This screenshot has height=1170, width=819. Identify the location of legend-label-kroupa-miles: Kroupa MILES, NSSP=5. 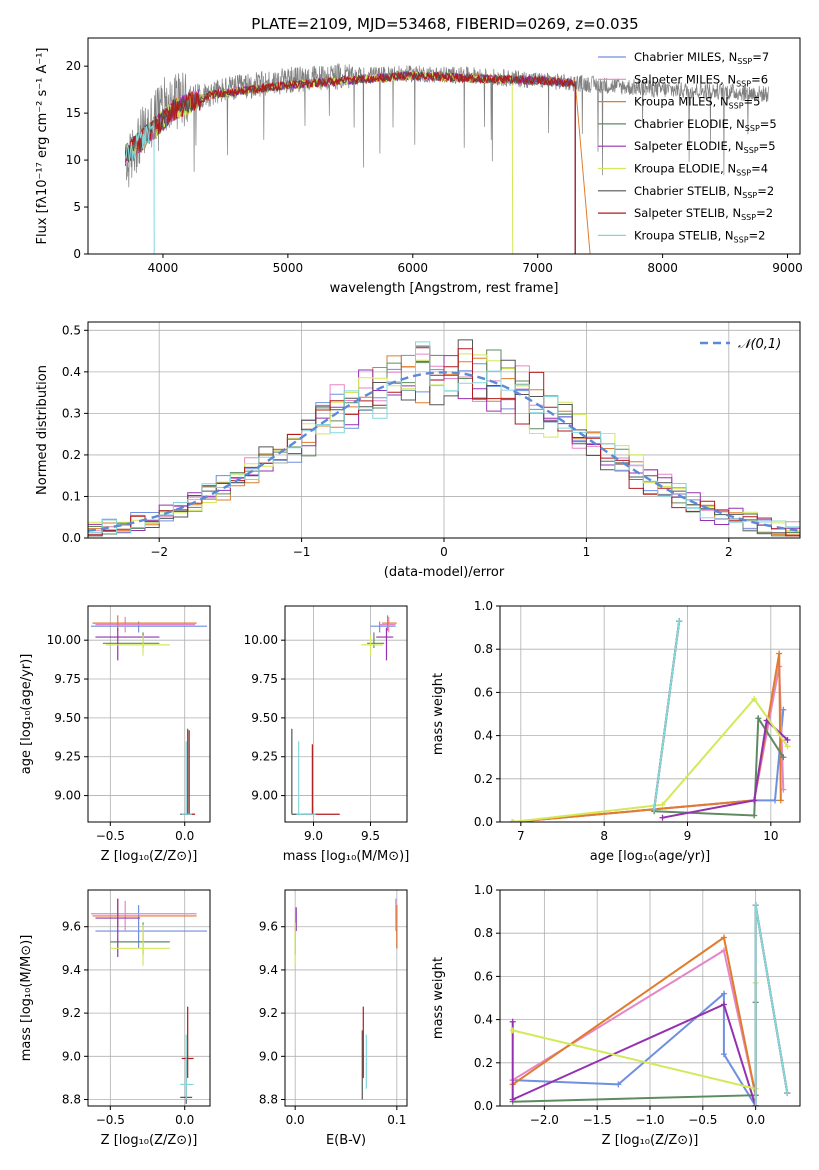
(697, 103).